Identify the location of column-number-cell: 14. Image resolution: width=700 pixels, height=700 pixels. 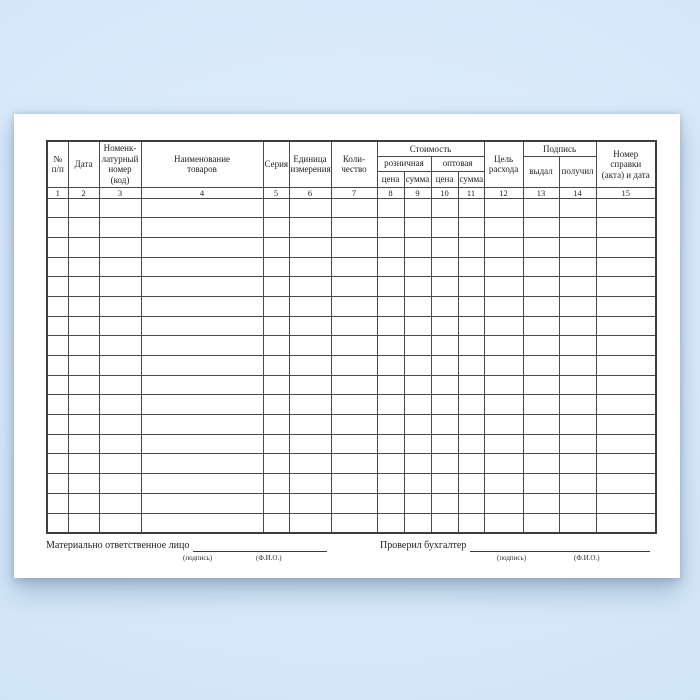
(577, 192).